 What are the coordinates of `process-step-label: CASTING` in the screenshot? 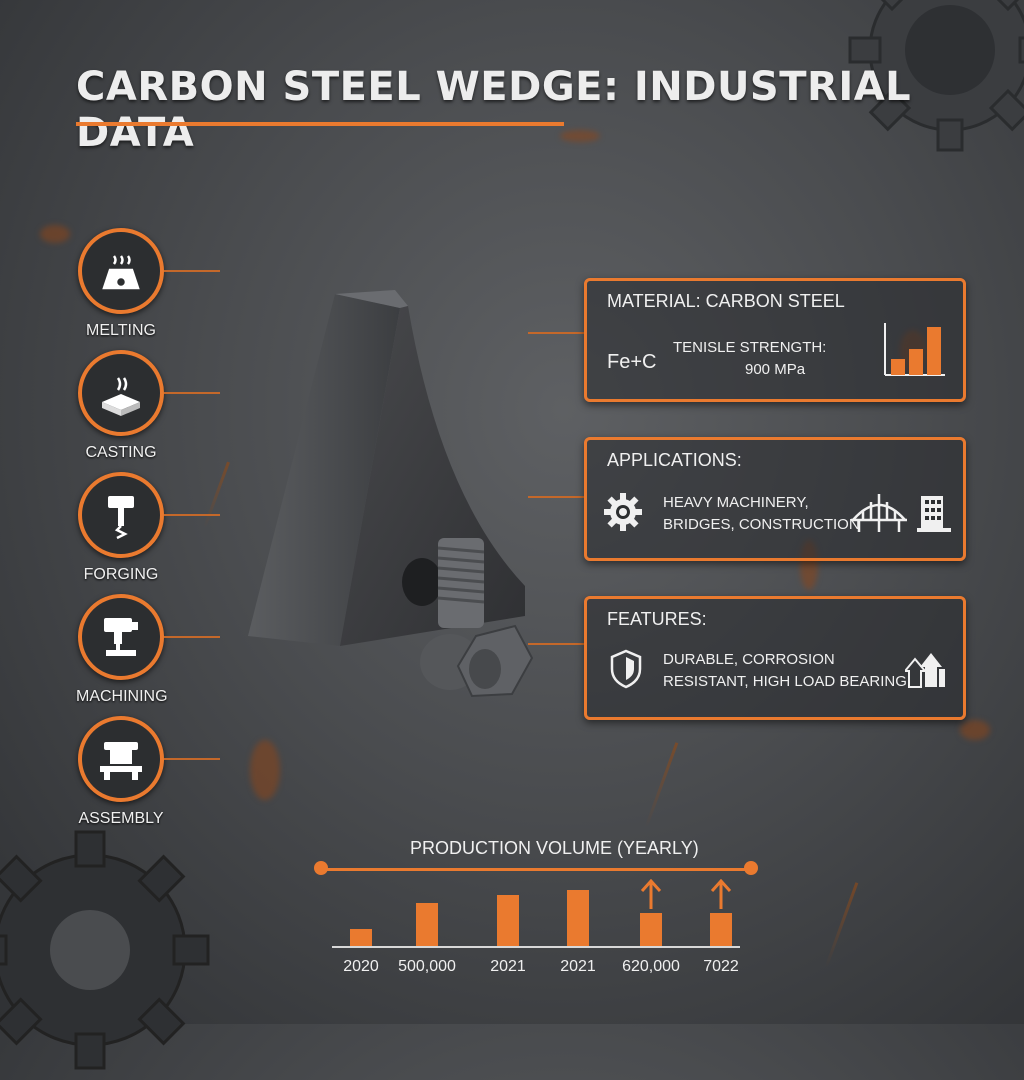 It's located at (121, 452).